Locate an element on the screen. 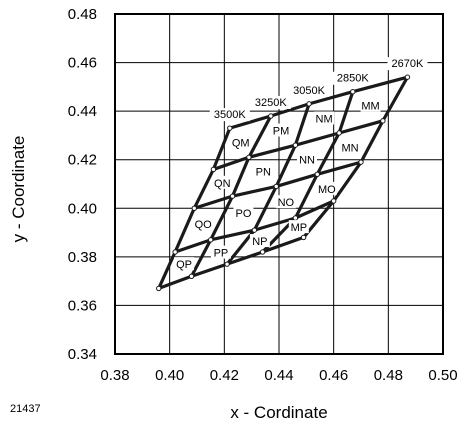 The height and width of the screenshot is (427, 467). x-tick-label: 0.44 is located at coordinates (278, 375).